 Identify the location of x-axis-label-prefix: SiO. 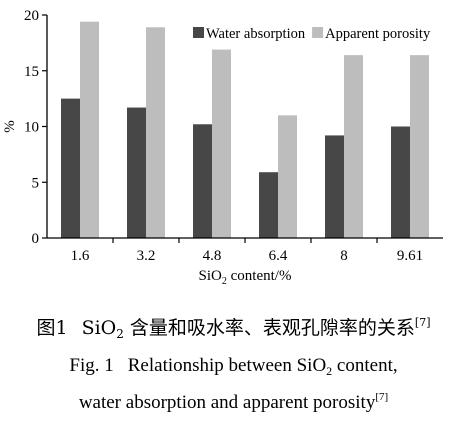
(211, 276).